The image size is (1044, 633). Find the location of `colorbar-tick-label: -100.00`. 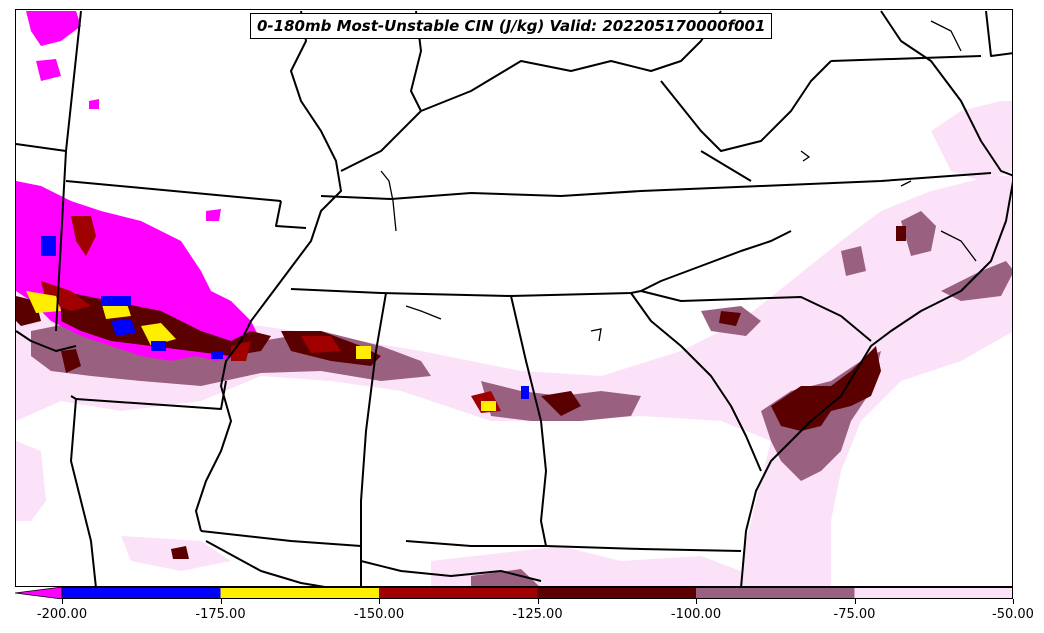

colorbar-tick-label: -100.00 is located at coordinates (696, 614).